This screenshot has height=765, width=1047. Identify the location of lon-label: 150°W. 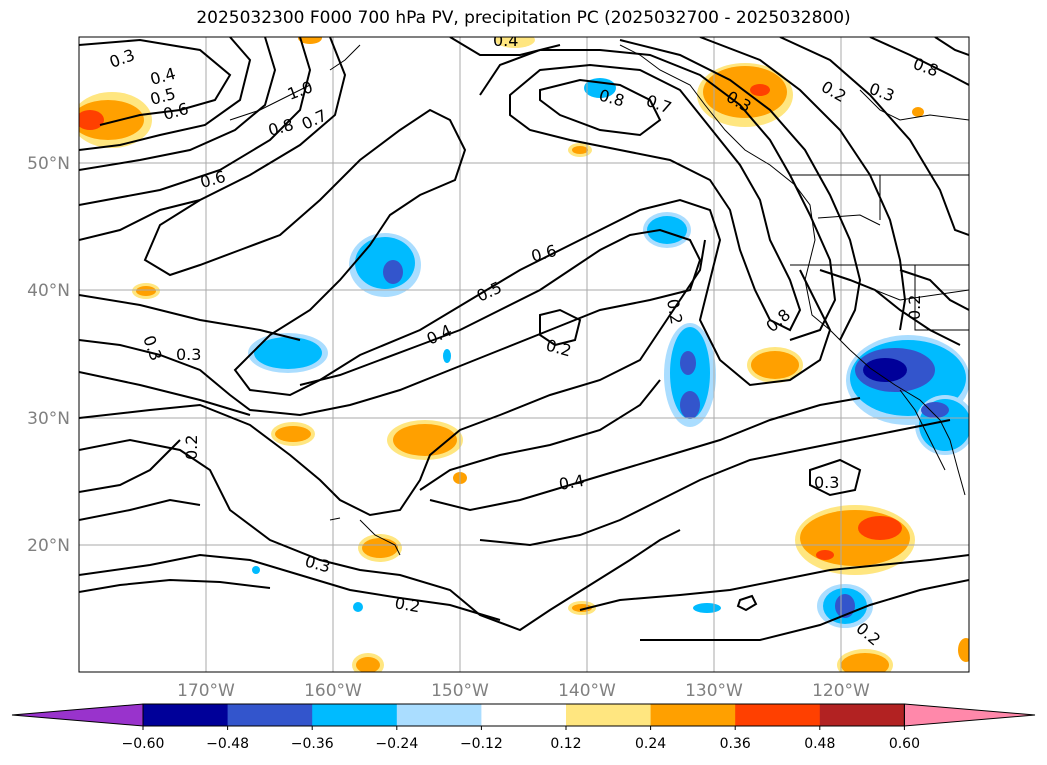
(460, 691).